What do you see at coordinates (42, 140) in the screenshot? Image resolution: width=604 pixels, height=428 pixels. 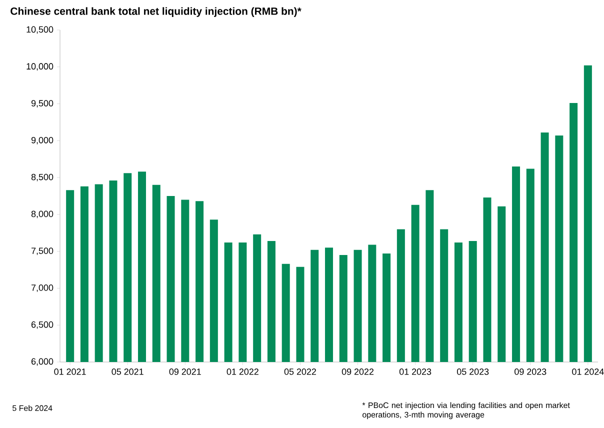 I see `y-tick-label: 9,000` at bounding box center [42, 140].